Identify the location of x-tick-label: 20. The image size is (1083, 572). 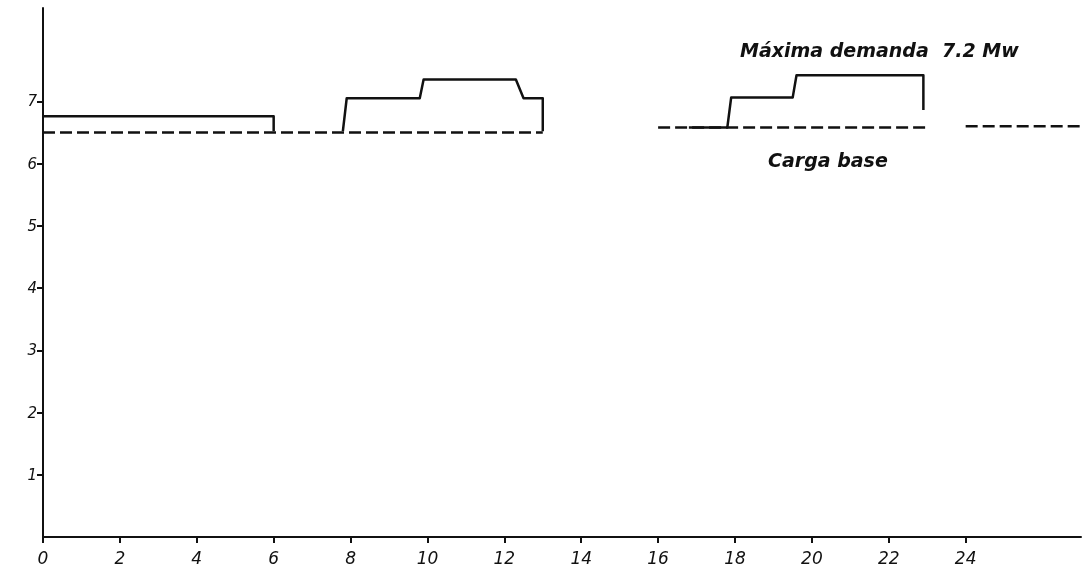
(812, 557).